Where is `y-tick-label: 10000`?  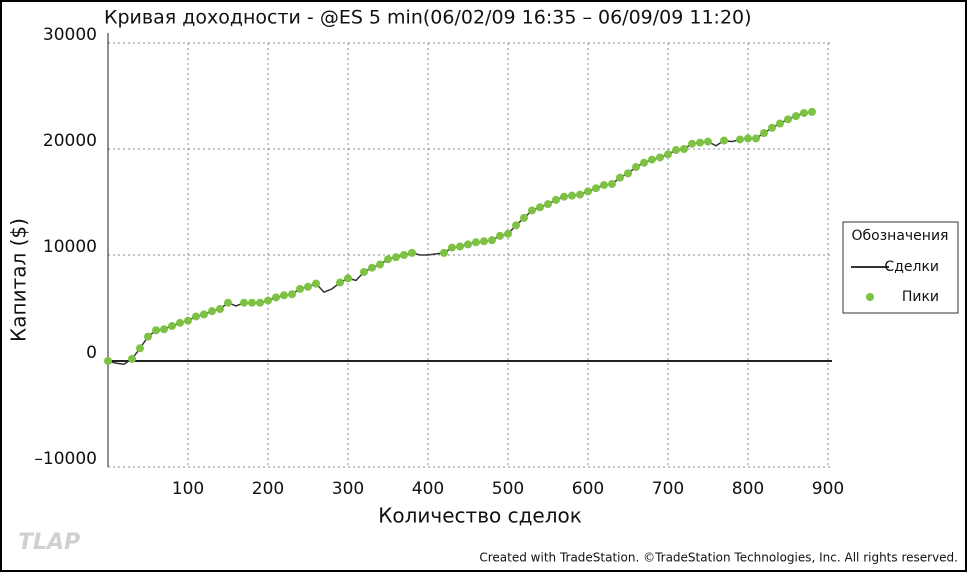
y-tick-label: 10000 is located at coordinates (70, 247).